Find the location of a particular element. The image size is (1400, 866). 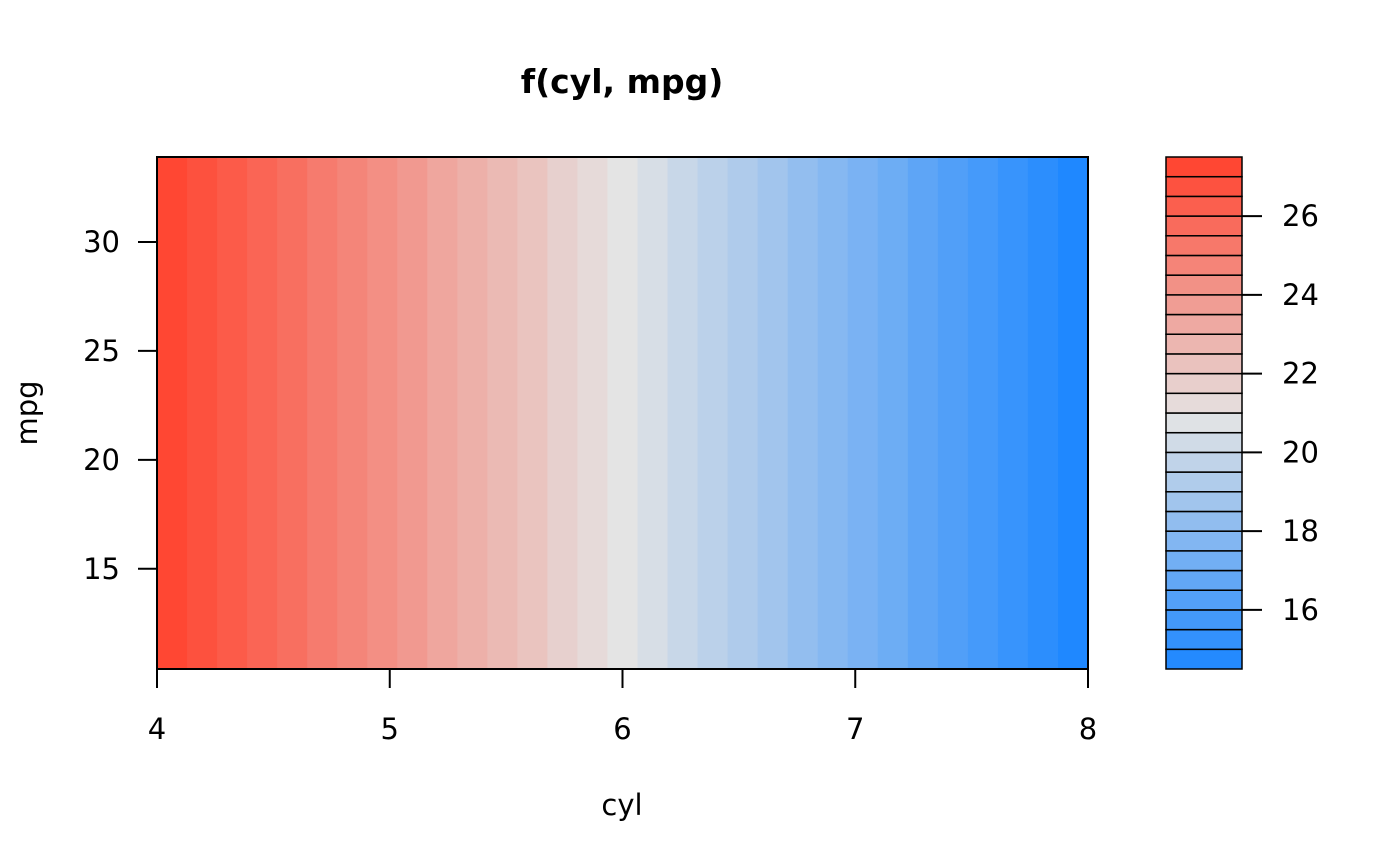

color-legend: 16 18 20 22 24 26 is located at coordinates (1242, 413).